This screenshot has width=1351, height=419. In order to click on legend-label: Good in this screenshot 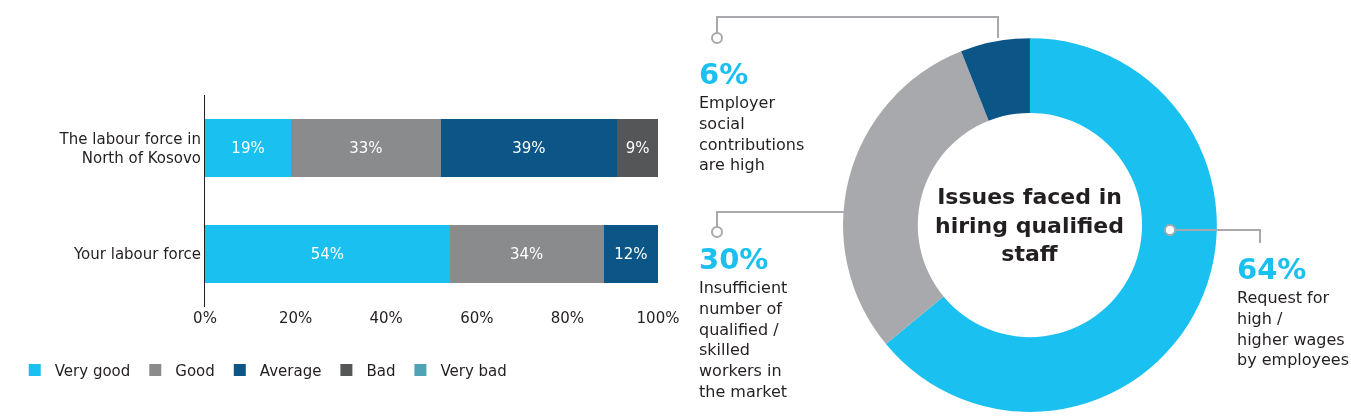, I will do `click(195, 370)`.